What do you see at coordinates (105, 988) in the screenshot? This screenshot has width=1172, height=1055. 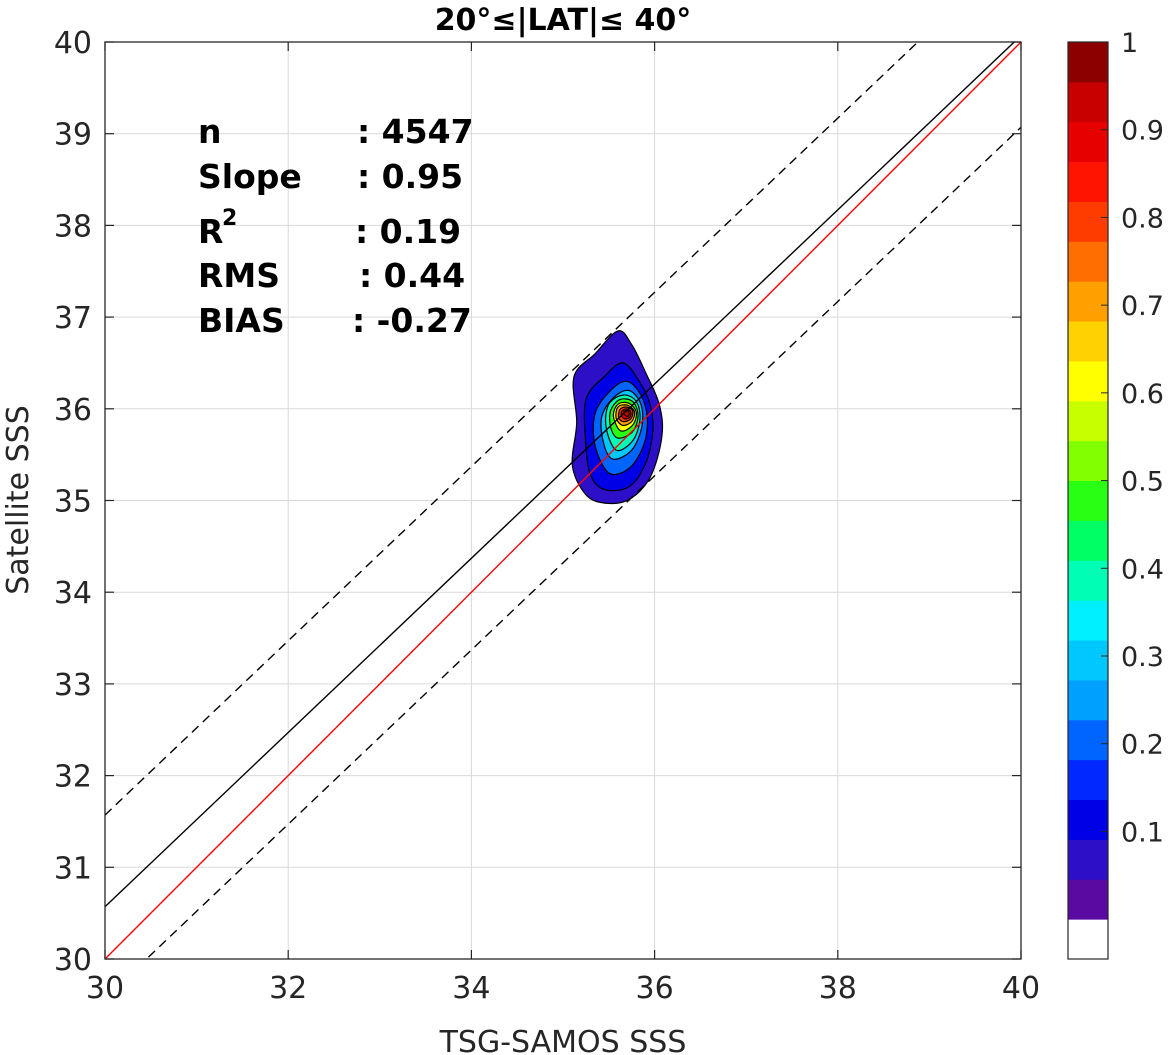 I see `x-tick-label: 30` at bounding box center [105, 988].